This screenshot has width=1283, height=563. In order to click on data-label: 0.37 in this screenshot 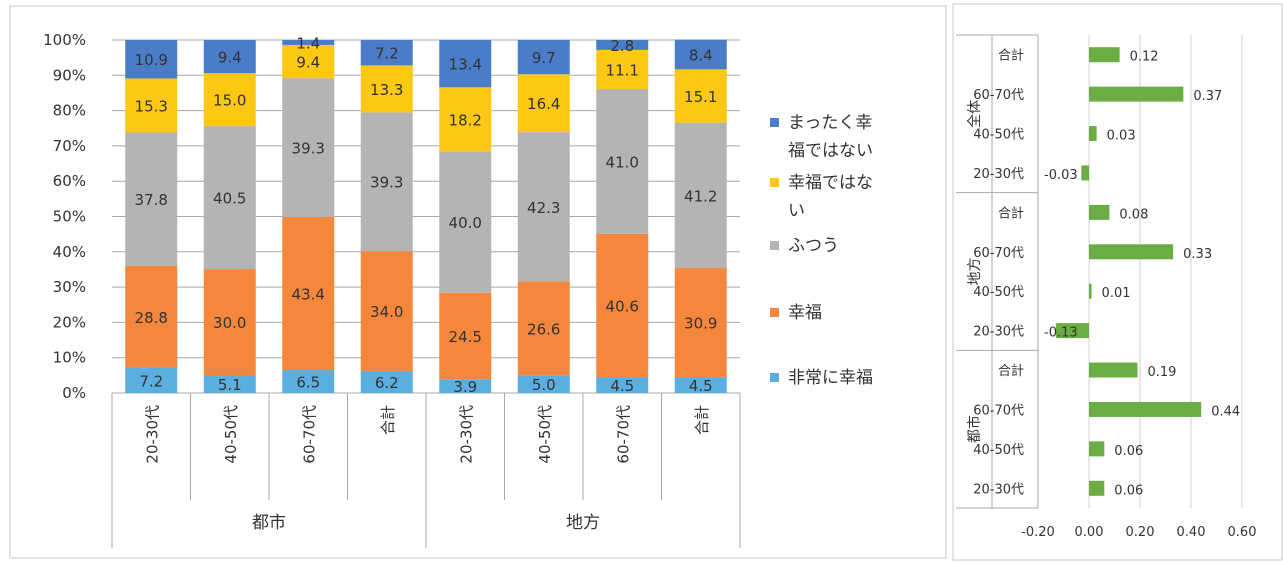, I will do `click(1207, 96)`.